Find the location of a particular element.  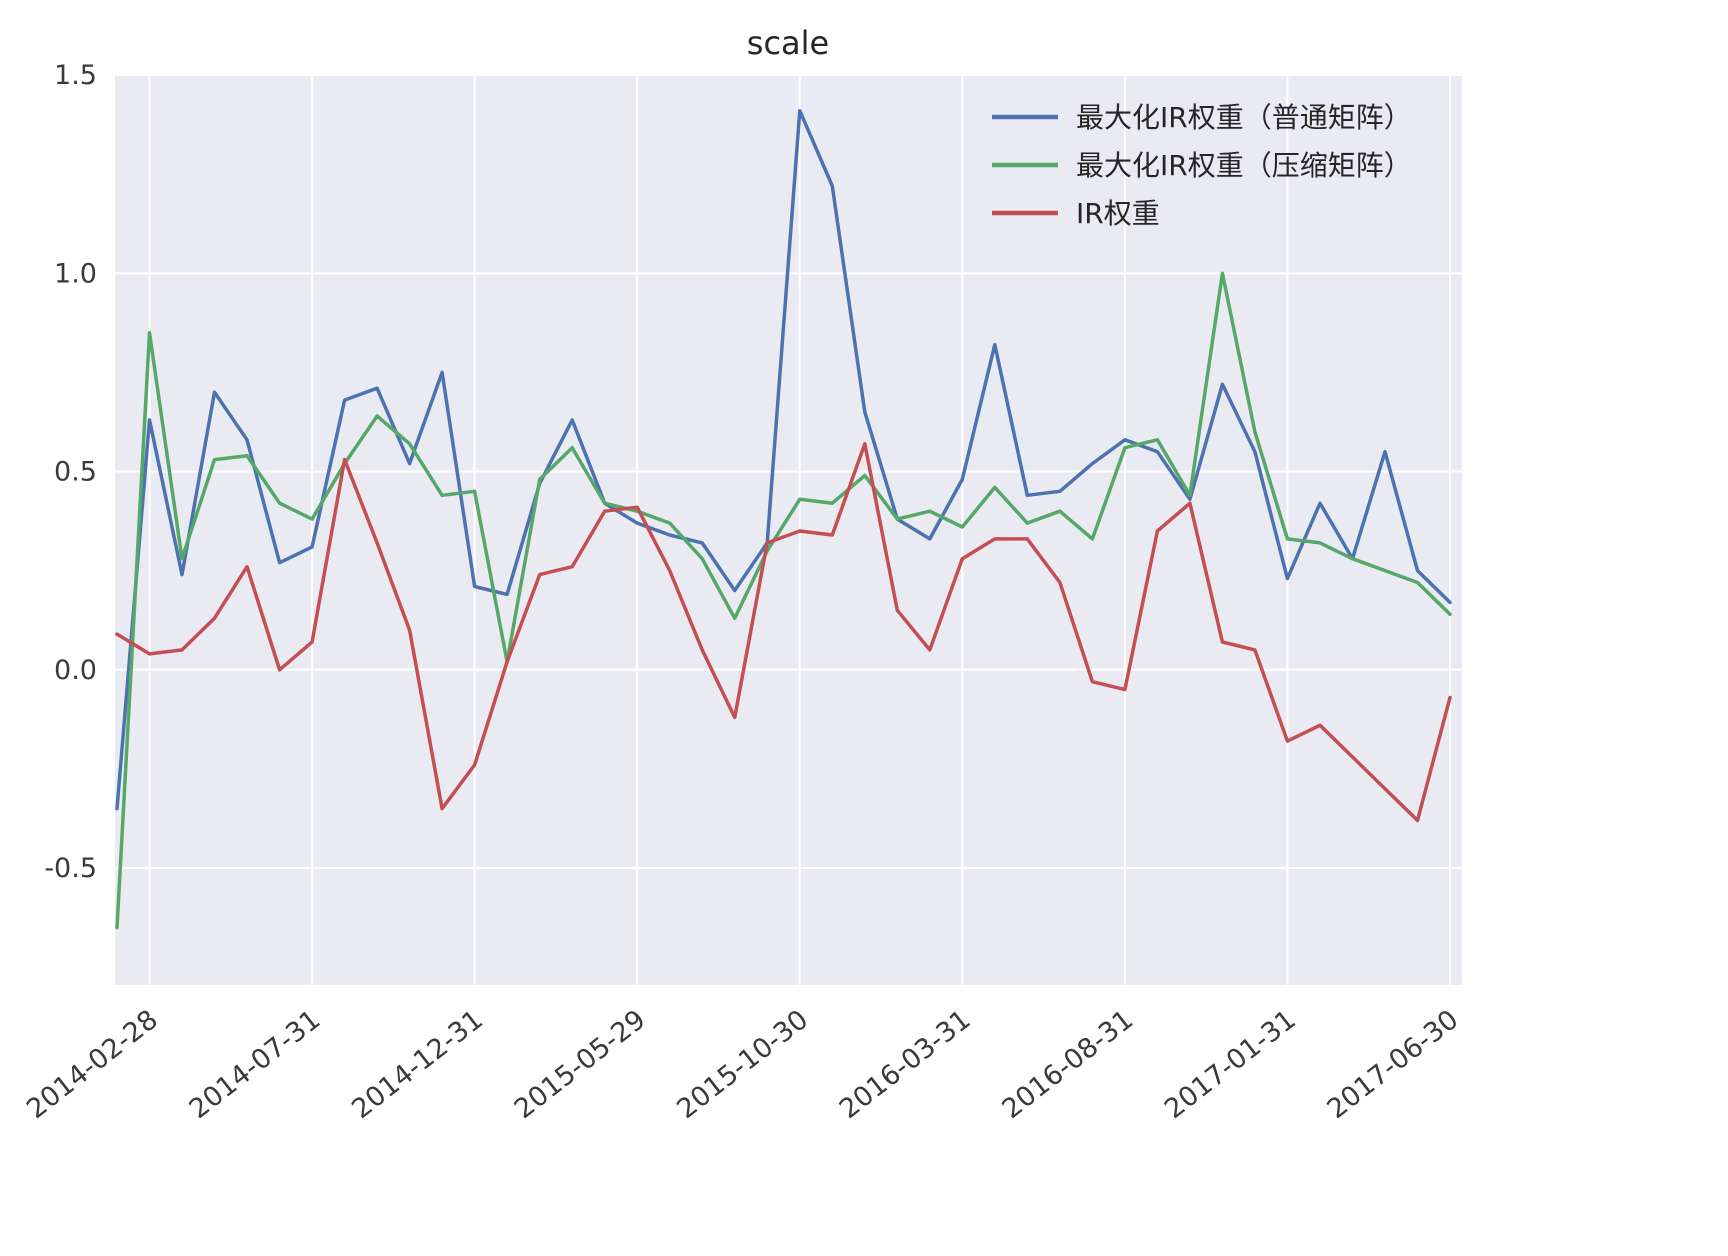

x-tick-label: 2016-08-31 is located at coordinates (1067, 1064).